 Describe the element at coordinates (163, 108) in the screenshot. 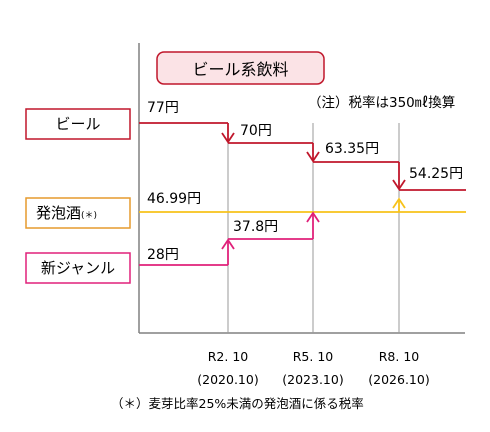

I see `beer-label-r0: 77円` at that location.